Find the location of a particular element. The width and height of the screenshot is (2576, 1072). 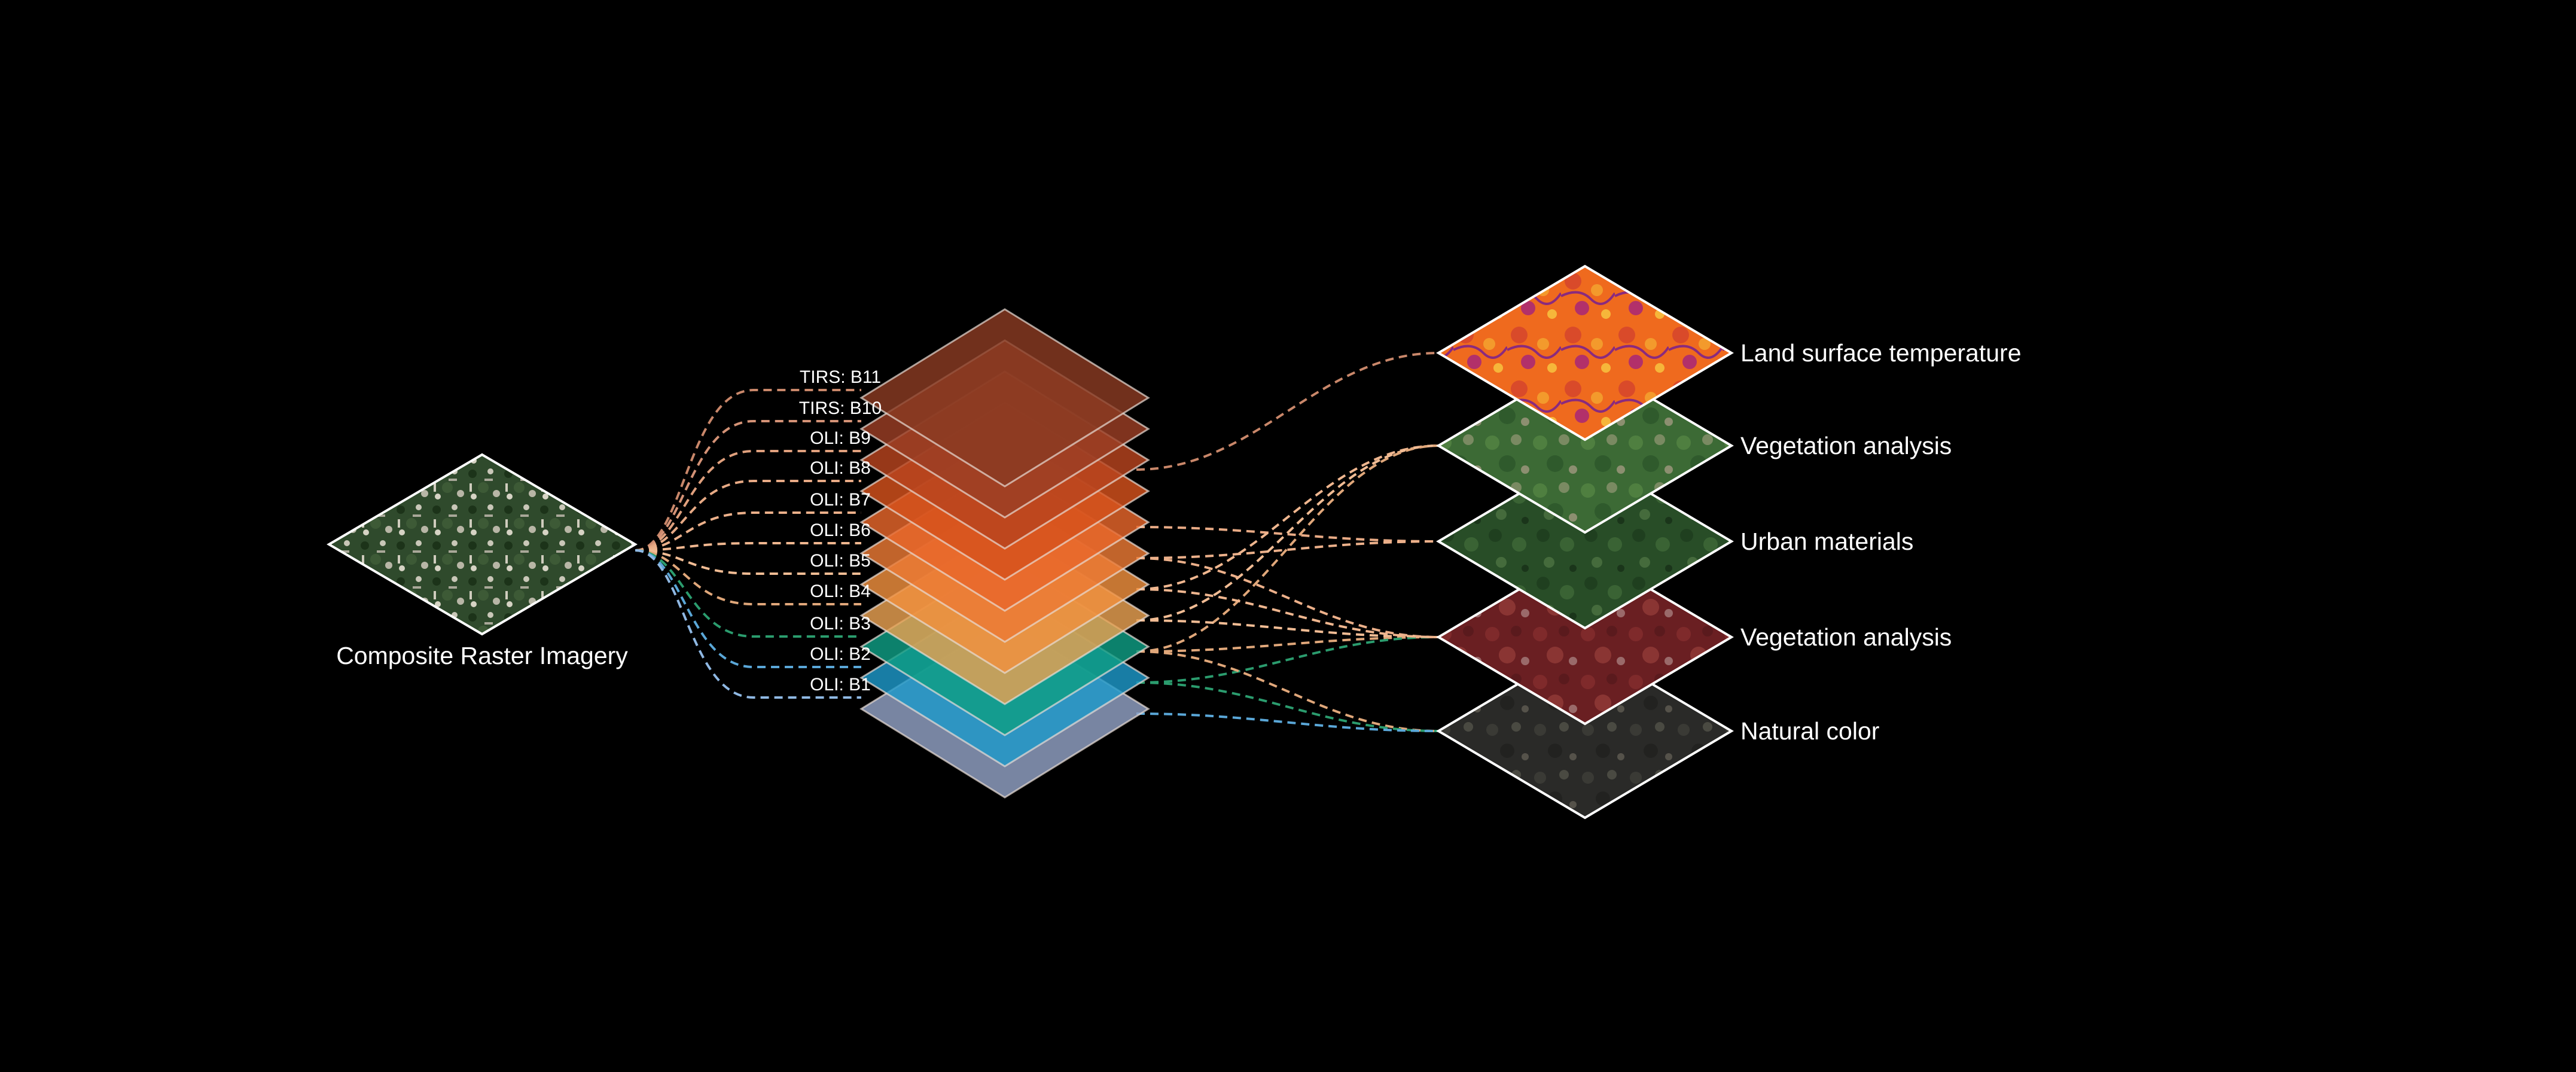

band-connector-curves is located at coordinates (1037, 542).